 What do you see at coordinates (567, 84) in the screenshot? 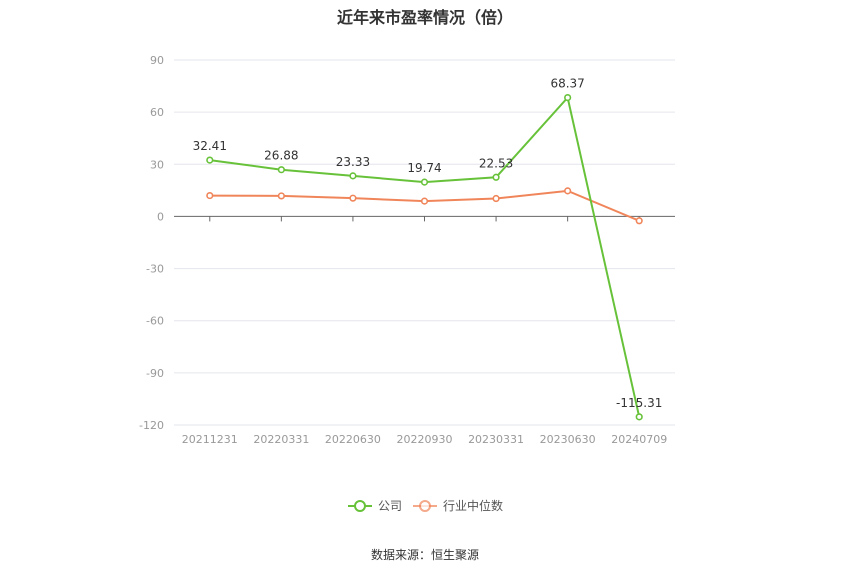
I see `data-label: 68.37` at bounding box center [567, 84].